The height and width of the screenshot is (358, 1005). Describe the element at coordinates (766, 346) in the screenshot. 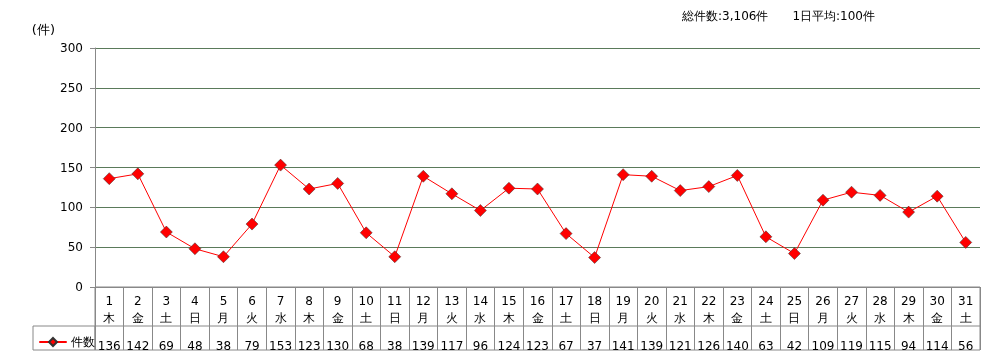

I see `data-label: 63` at that location.